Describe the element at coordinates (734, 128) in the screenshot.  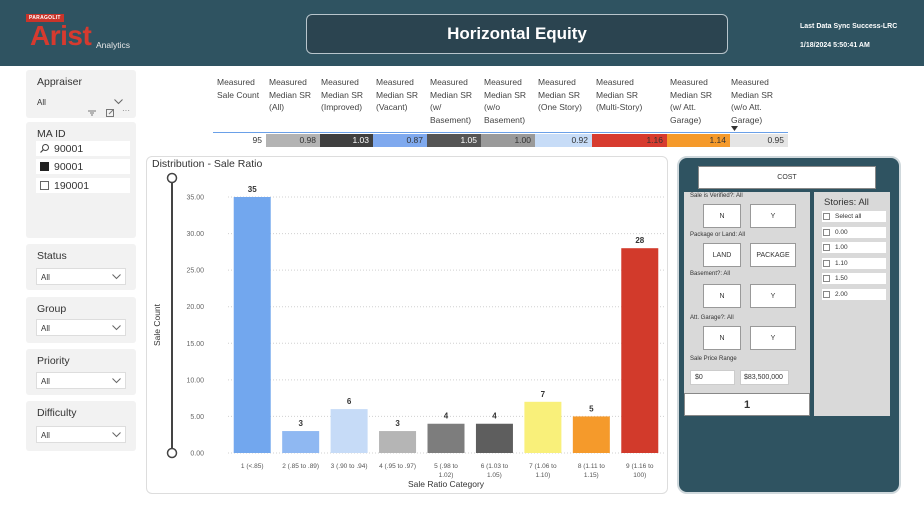
I see `sort-descending-icon` at that location.